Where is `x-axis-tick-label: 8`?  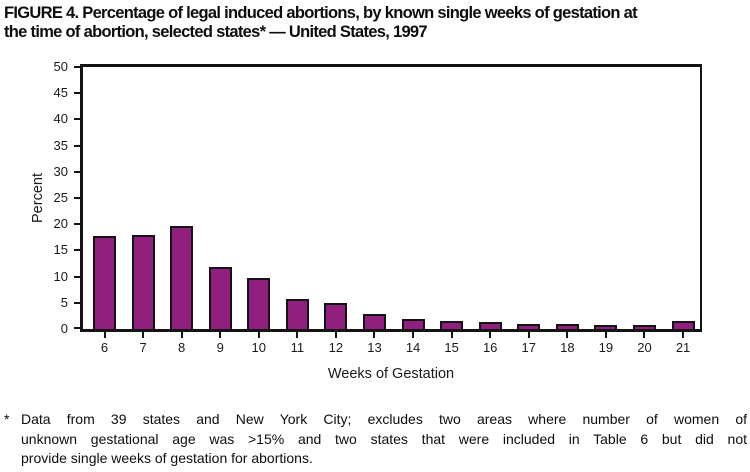
x-axis-tick-label: 8 is located at coordinates (182, 347).